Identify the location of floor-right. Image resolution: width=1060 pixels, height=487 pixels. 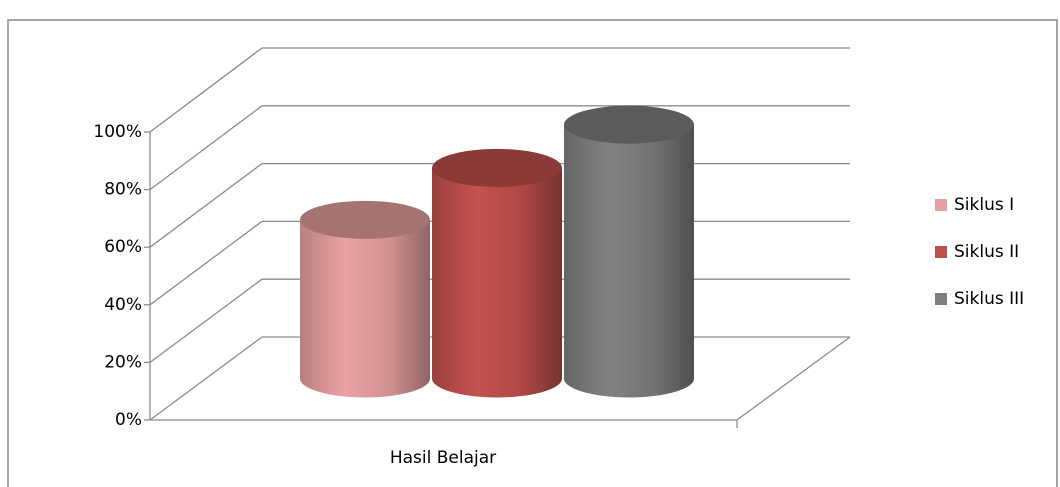
(793, 378).